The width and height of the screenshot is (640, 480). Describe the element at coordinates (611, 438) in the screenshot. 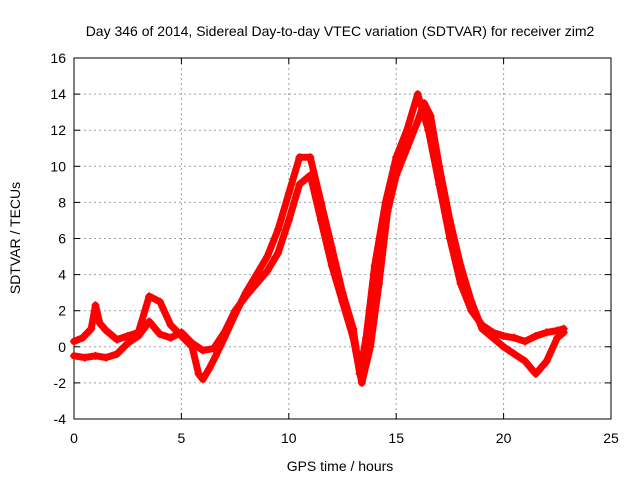

I see `x-tick-label: 25` at that location.